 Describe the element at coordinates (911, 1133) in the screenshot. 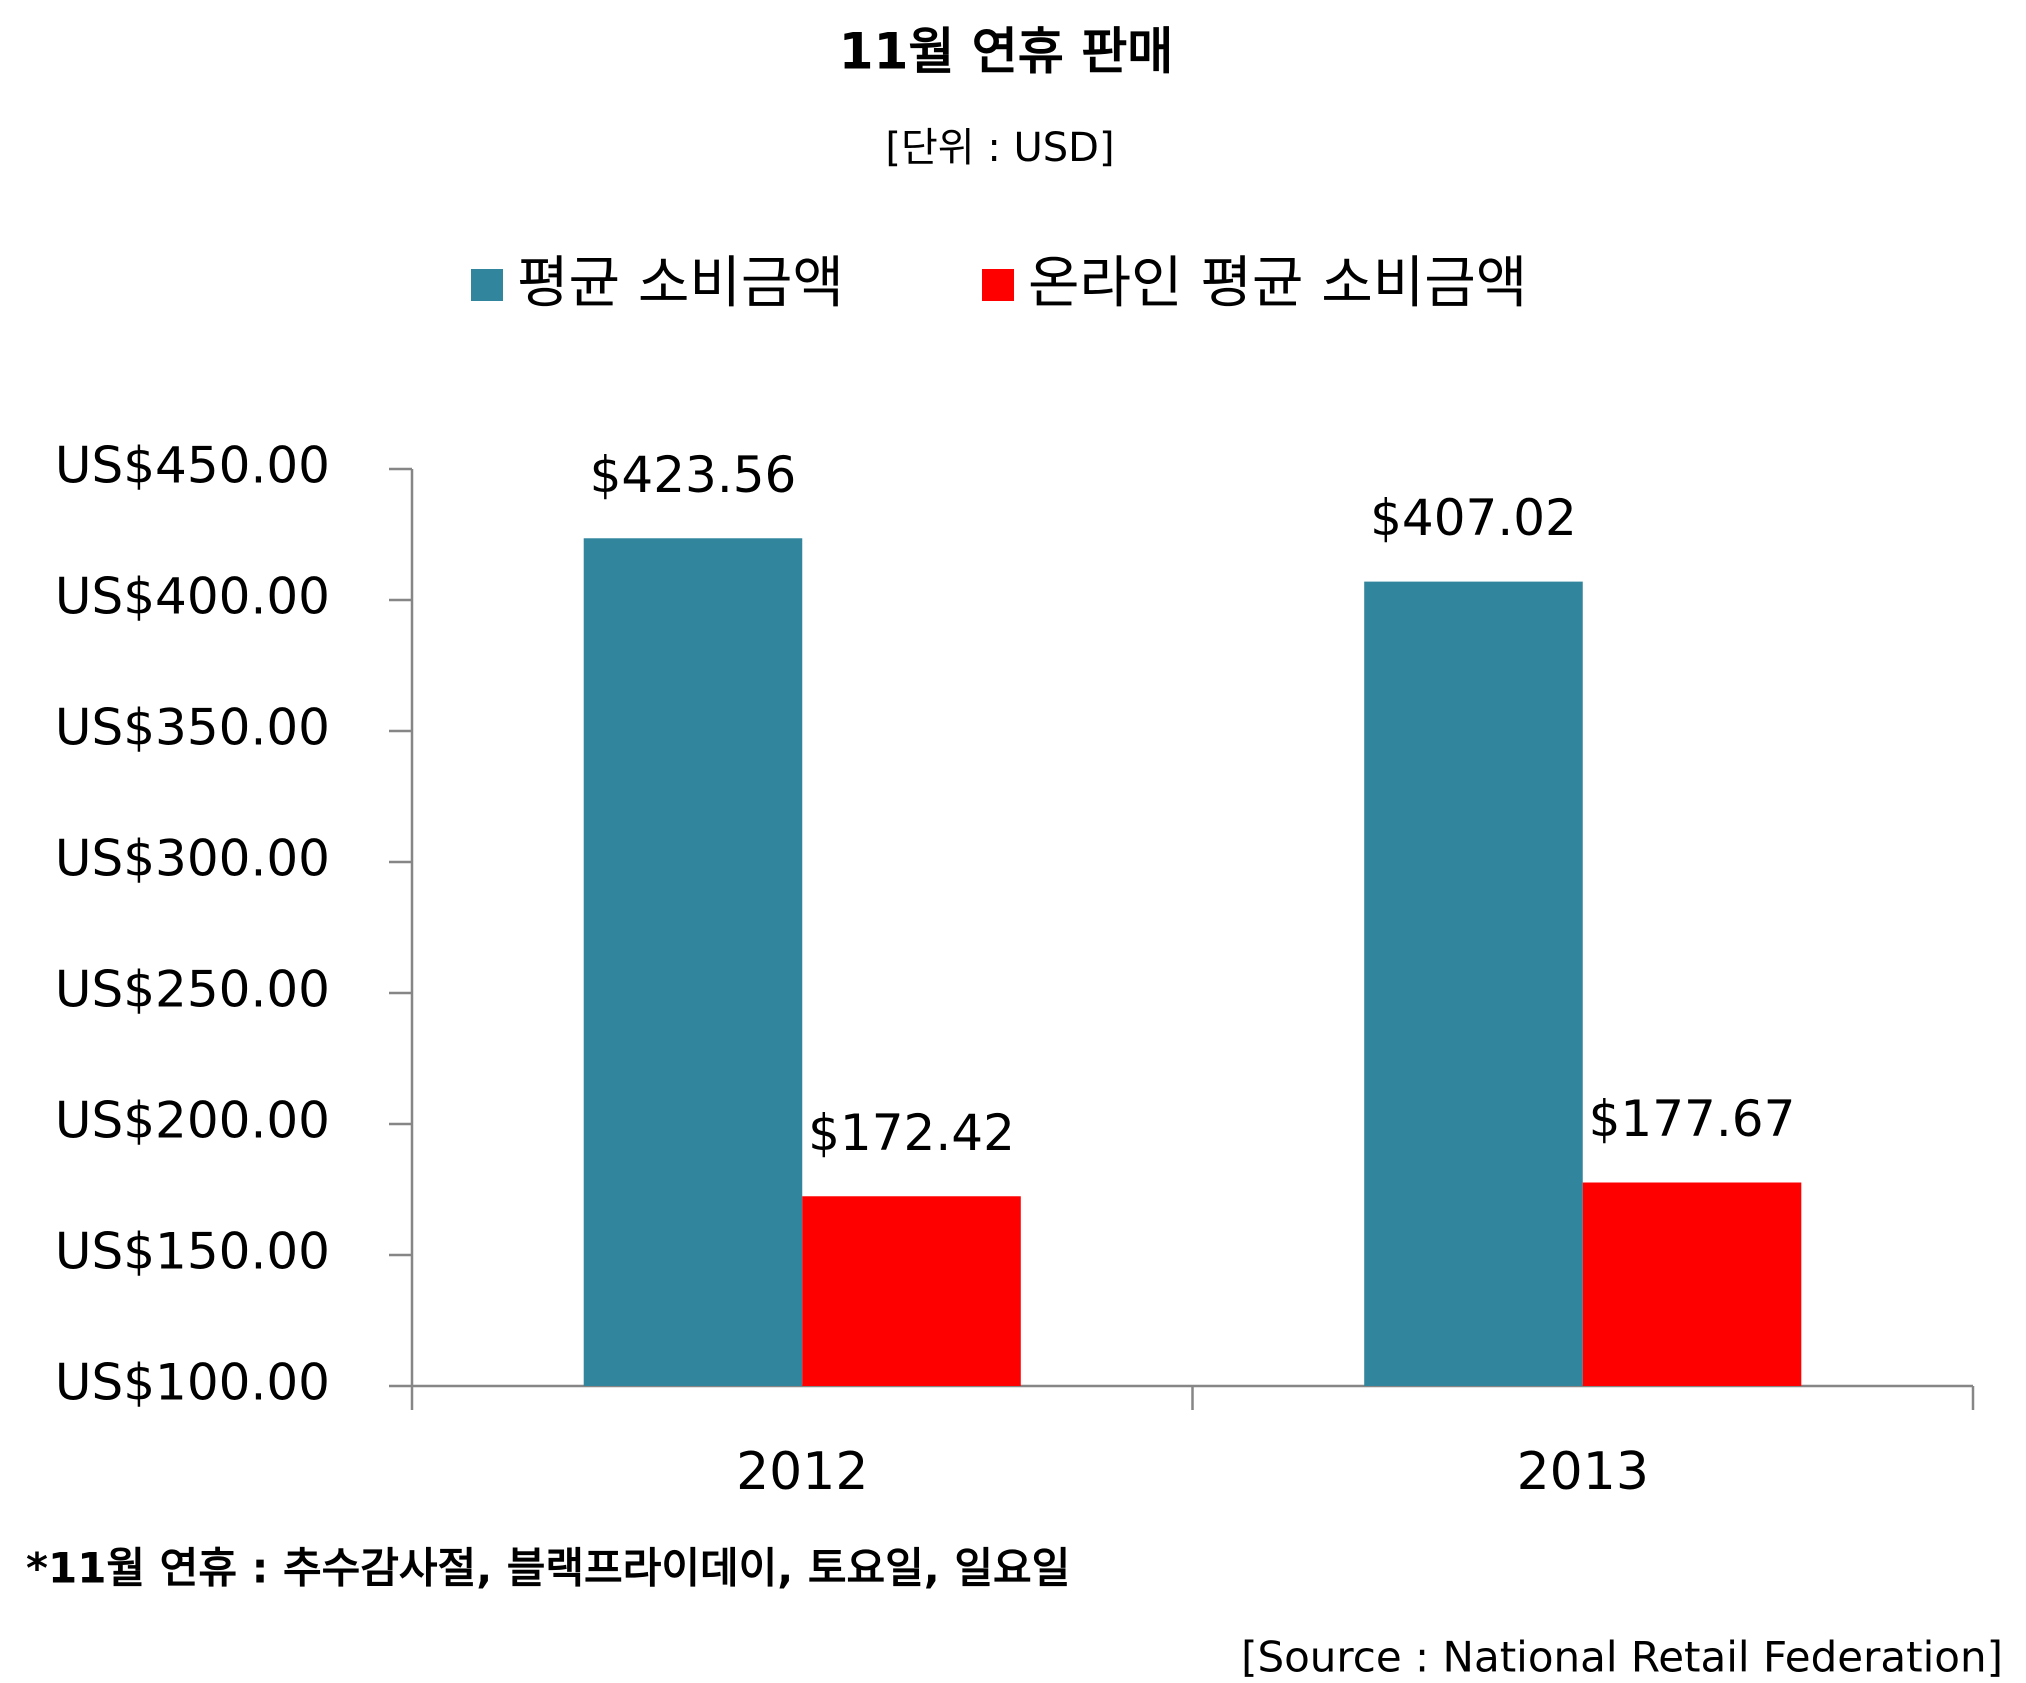

I see `value-label: $172.42` at that location.